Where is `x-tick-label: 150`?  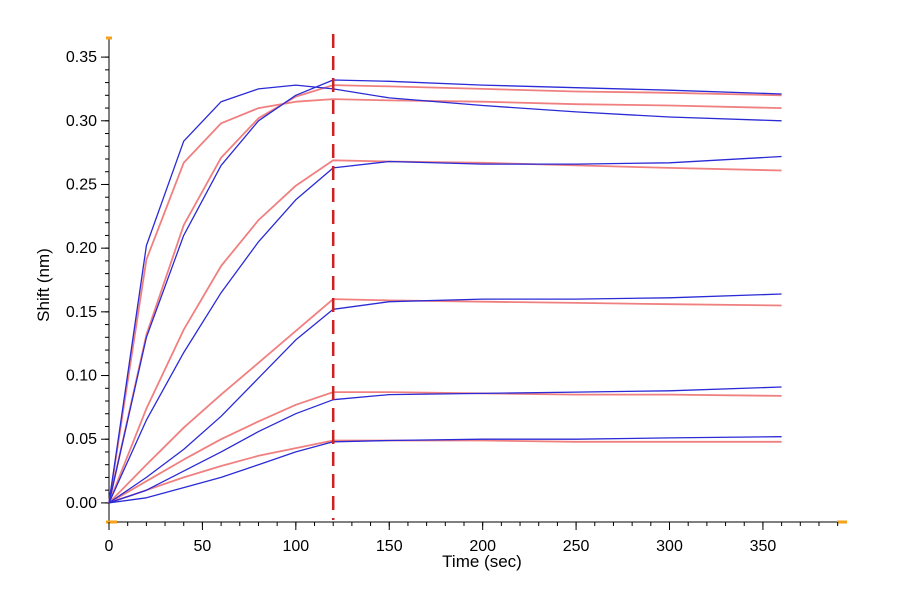 x-tick-label: 150 is located at coordinates (389, 546).